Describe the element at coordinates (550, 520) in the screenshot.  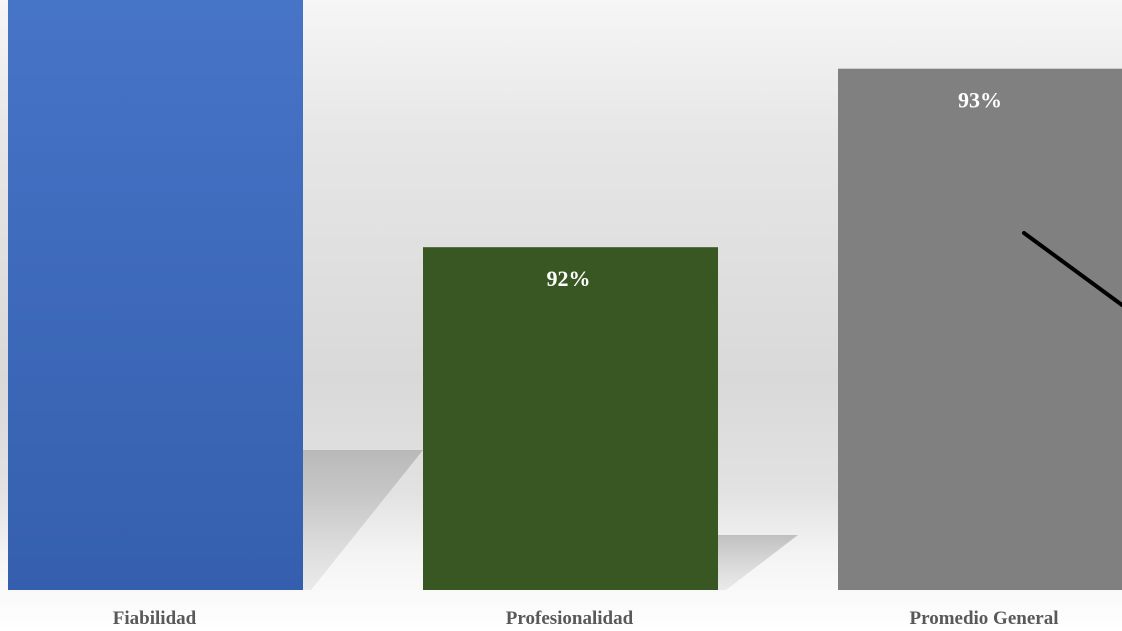
I see `bar-shadows` at that location.